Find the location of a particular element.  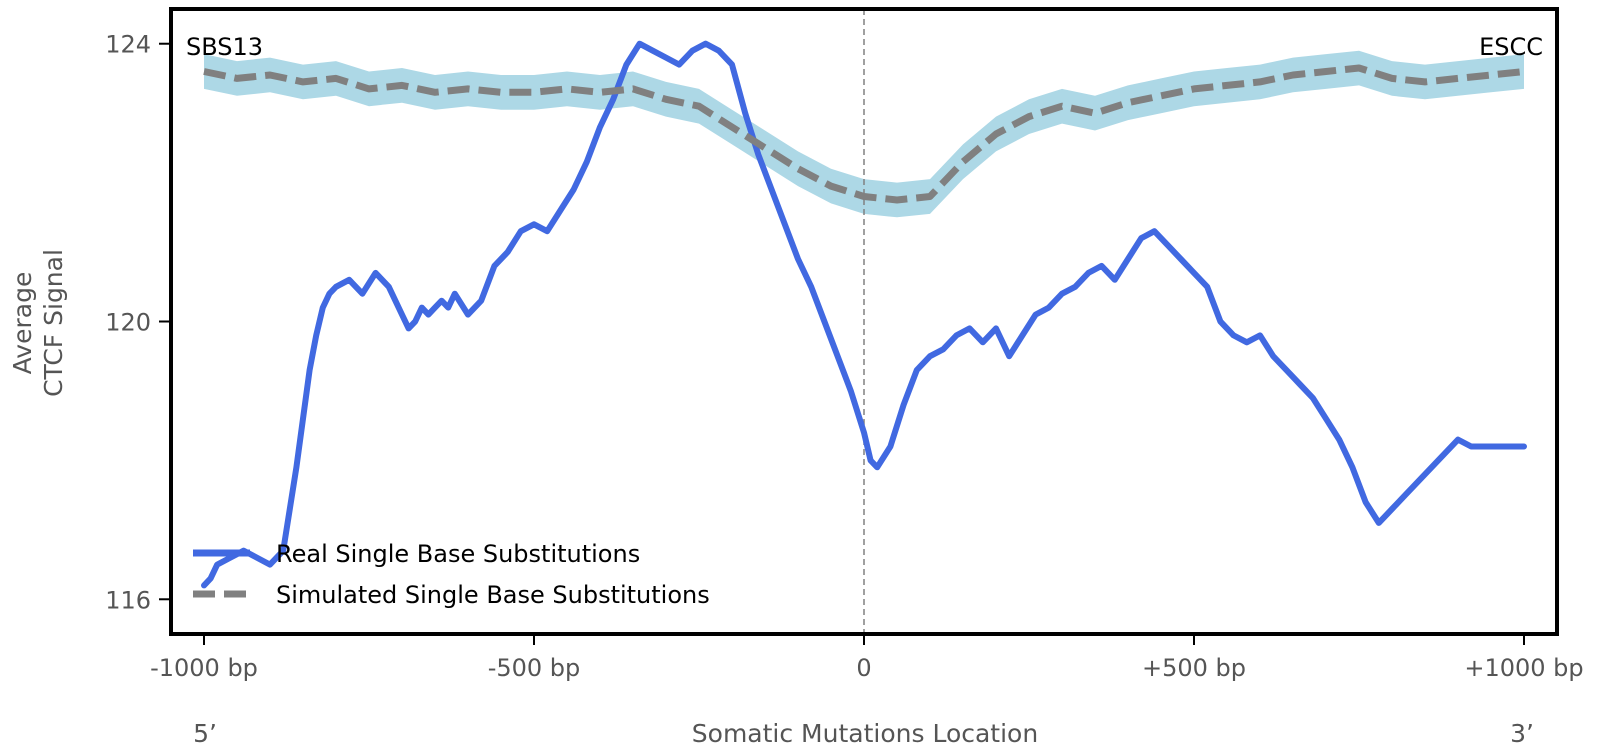

y-axis-title-line1: Average is located at coordinates (22, 323).